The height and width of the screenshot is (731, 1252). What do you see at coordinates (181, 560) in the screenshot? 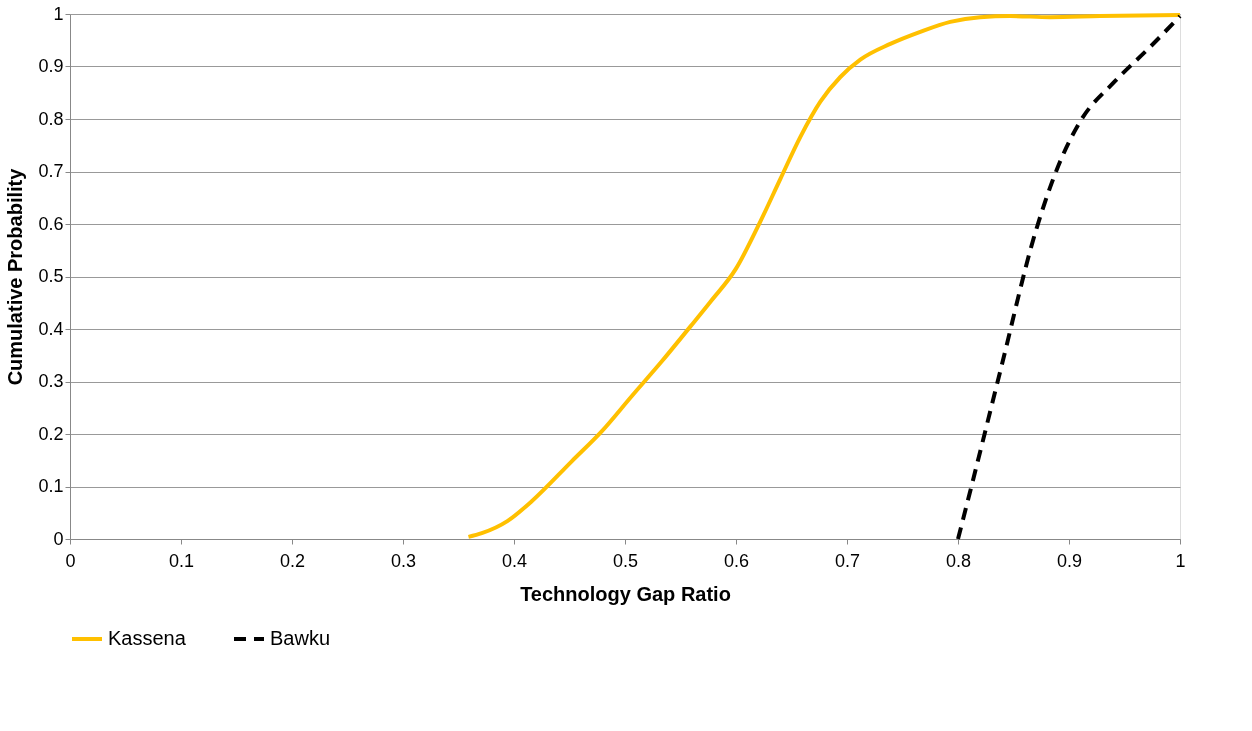
I see `x-tick-label: 0.1` at bounding box center [181, 560].